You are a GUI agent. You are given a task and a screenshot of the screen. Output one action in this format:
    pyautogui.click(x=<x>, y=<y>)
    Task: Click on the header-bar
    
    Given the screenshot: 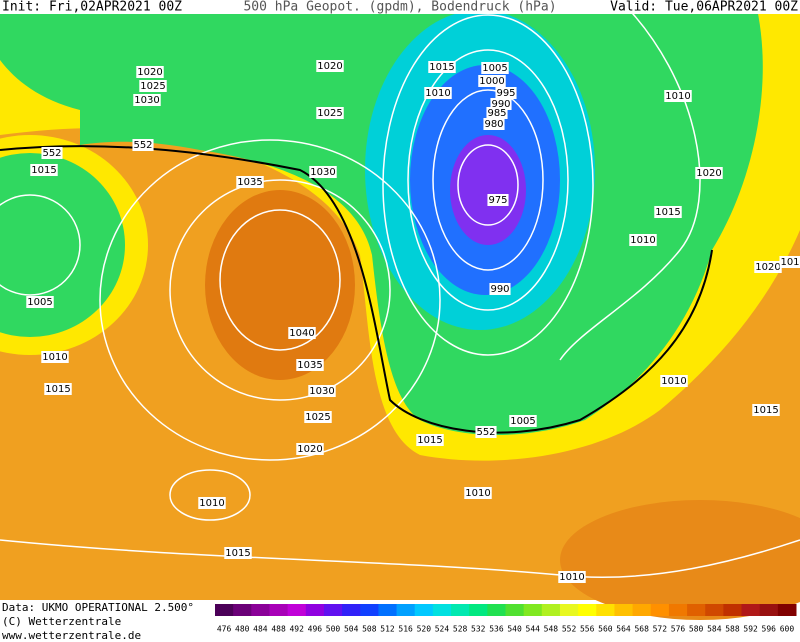 What is the action you would take?
    pyautogui.click(x=400, y=7)
    